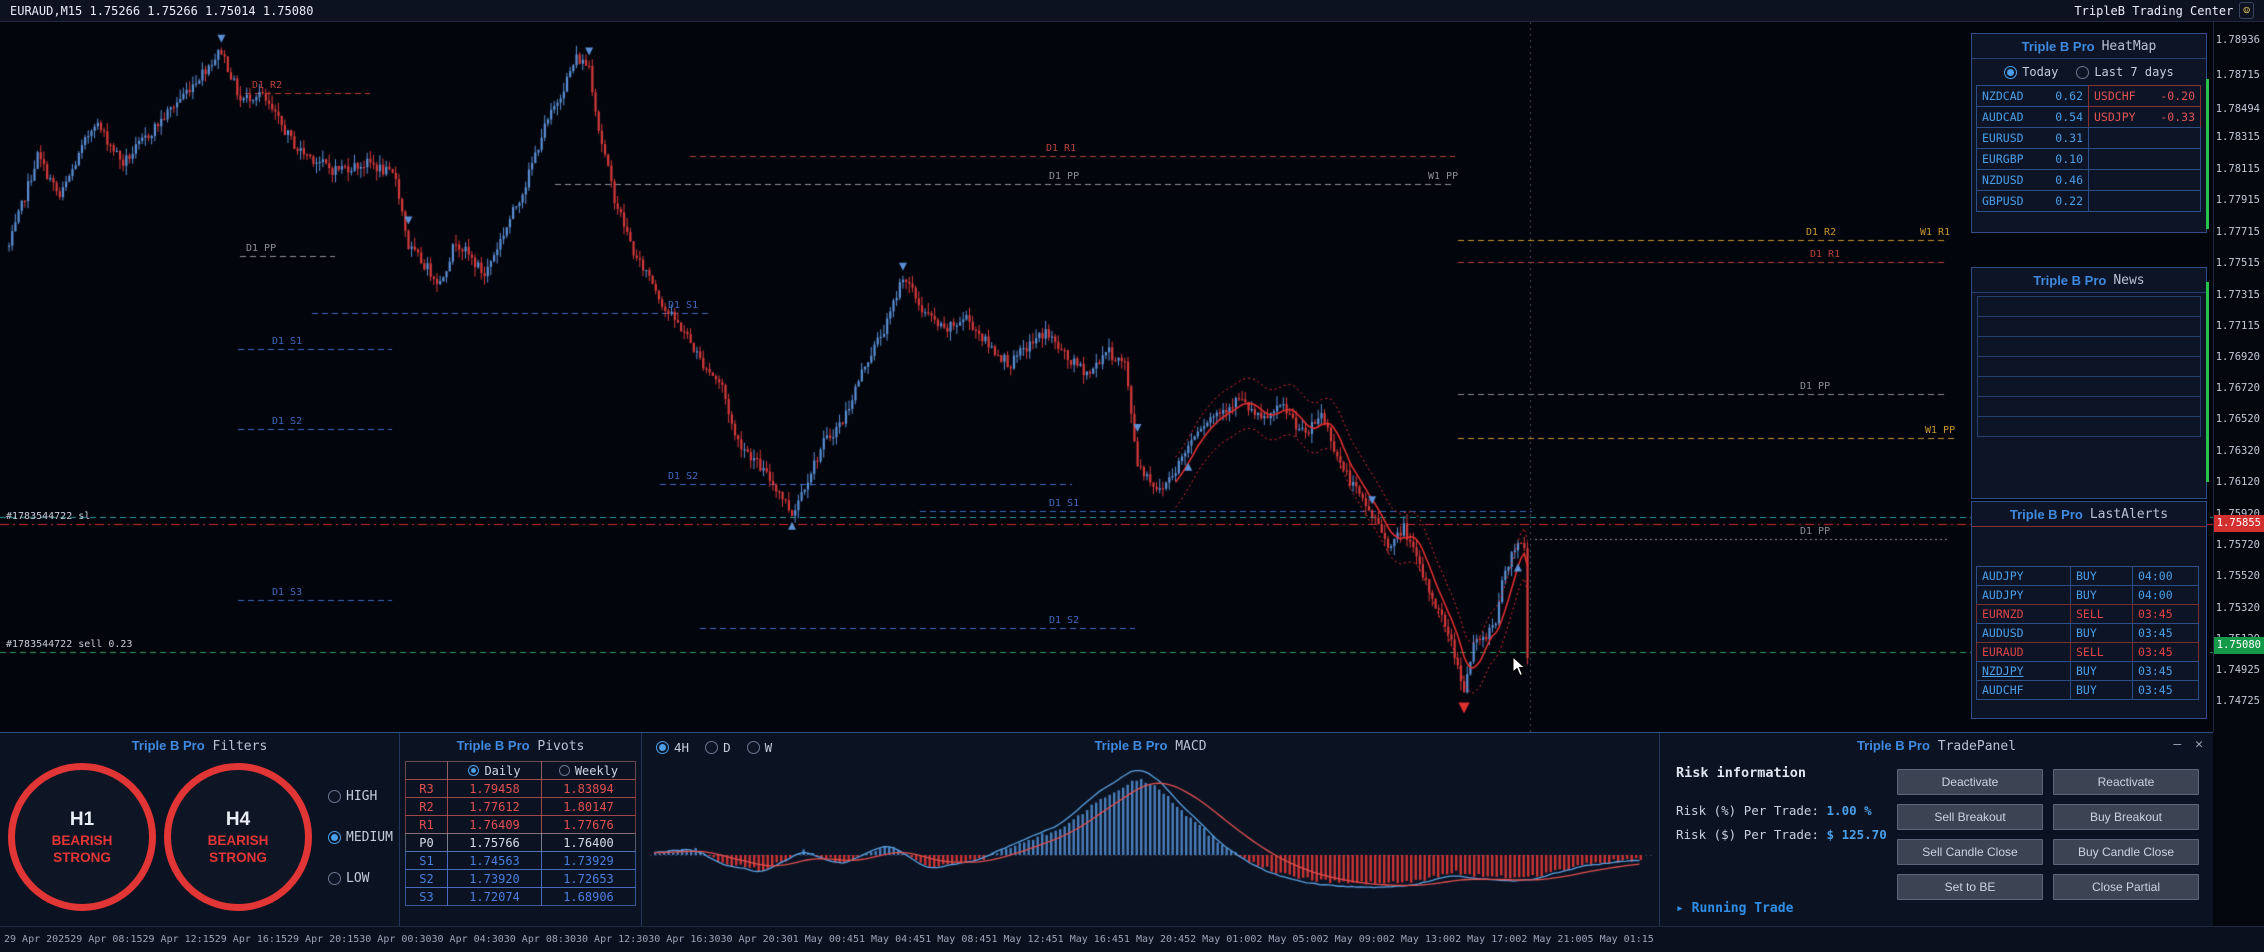 The width and height of the screenshot is (2264, 952). I want to click on heatmap-filter-last-7-days: Last 7 days, so click(2125, 72).